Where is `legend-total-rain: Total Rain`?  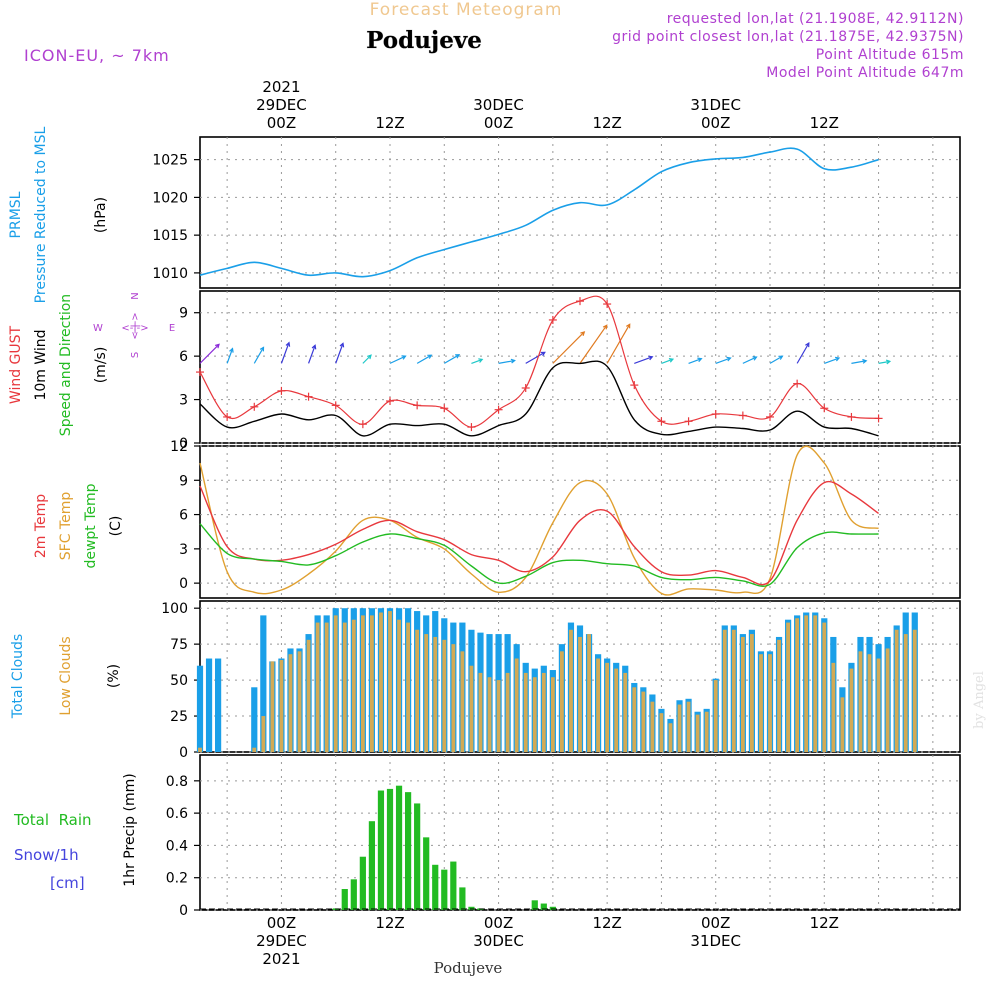 legend-total-rain: Total Rain is located at coordinates (52, 820).